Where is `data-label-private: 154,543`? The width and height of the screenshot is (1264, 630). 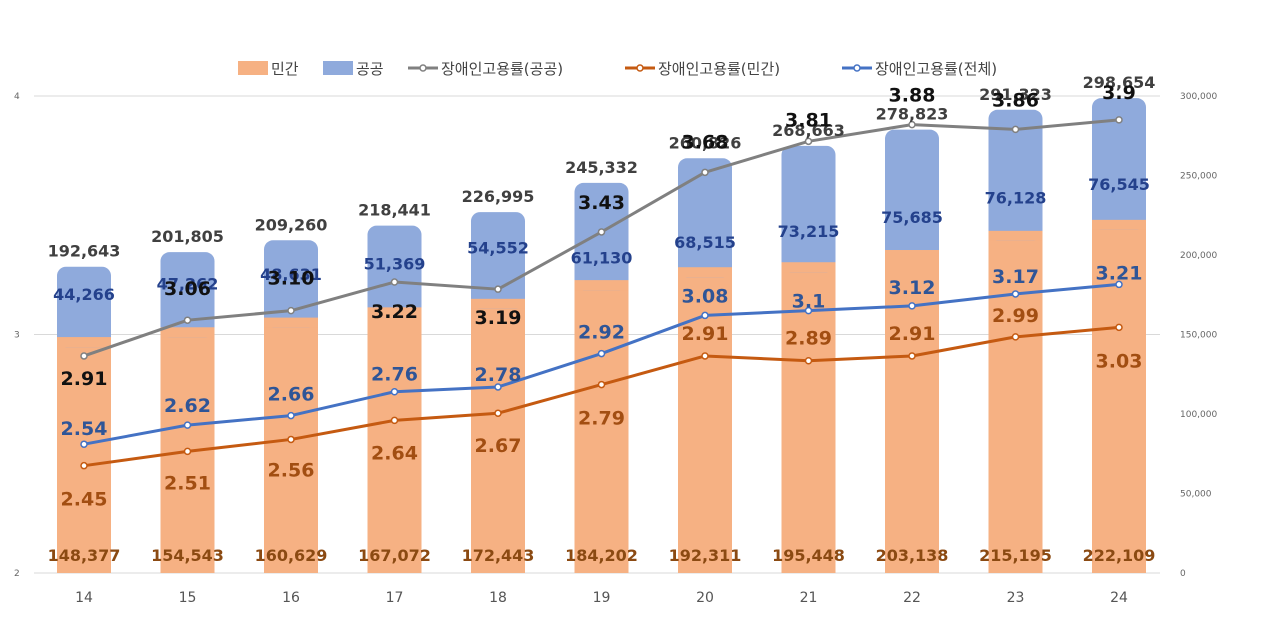 data-label-private: 154,543 is located at coordinates (187, 555).